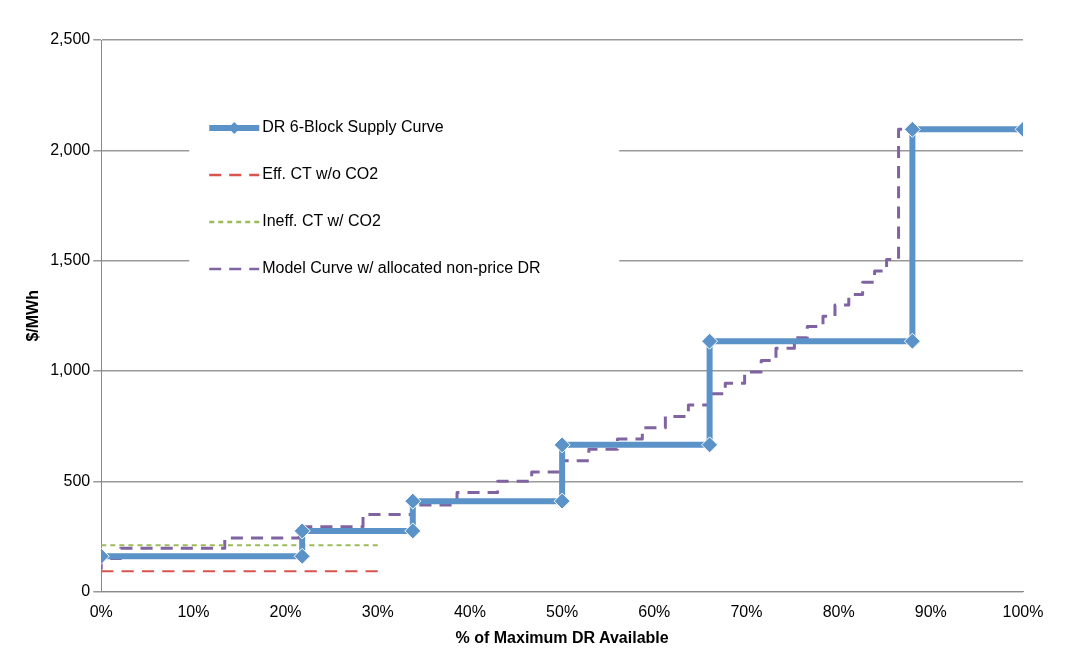 The height and width of the screenshot is (672, 1073). I want to click on x-tick-label: 100%, so click(1023, 611).